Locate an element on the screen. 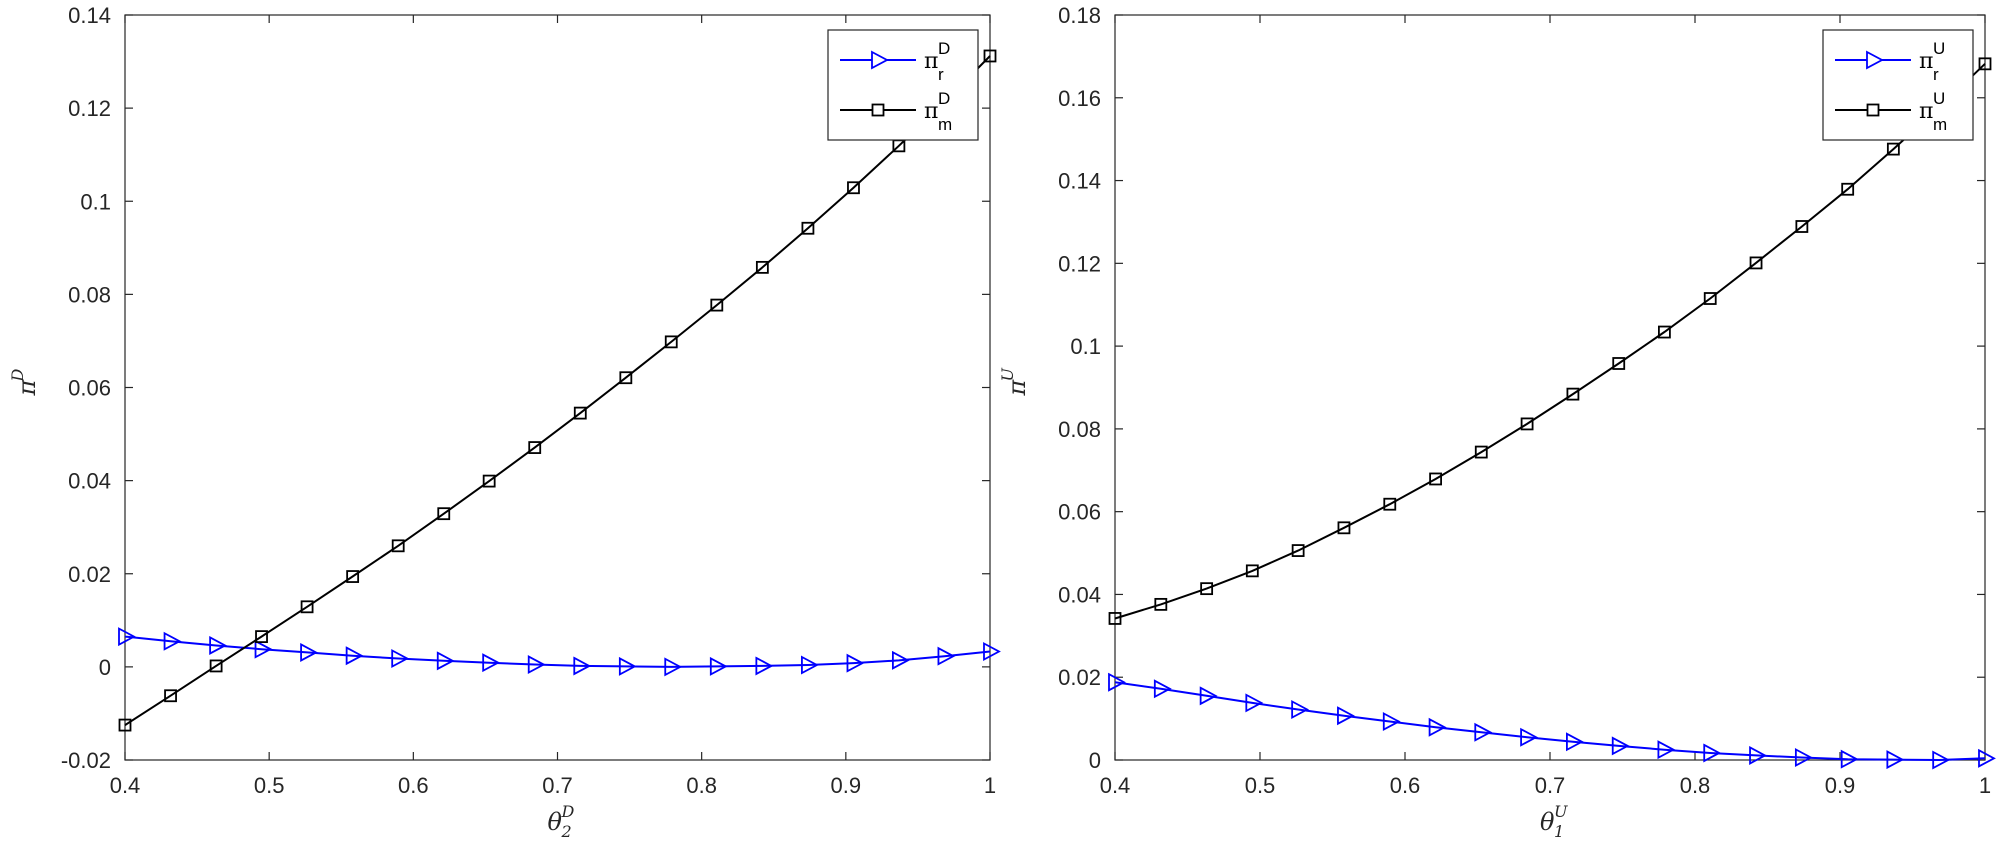 The image size is (2000, 848). legend-label-sup: U is located at coordinates (1939, 48).